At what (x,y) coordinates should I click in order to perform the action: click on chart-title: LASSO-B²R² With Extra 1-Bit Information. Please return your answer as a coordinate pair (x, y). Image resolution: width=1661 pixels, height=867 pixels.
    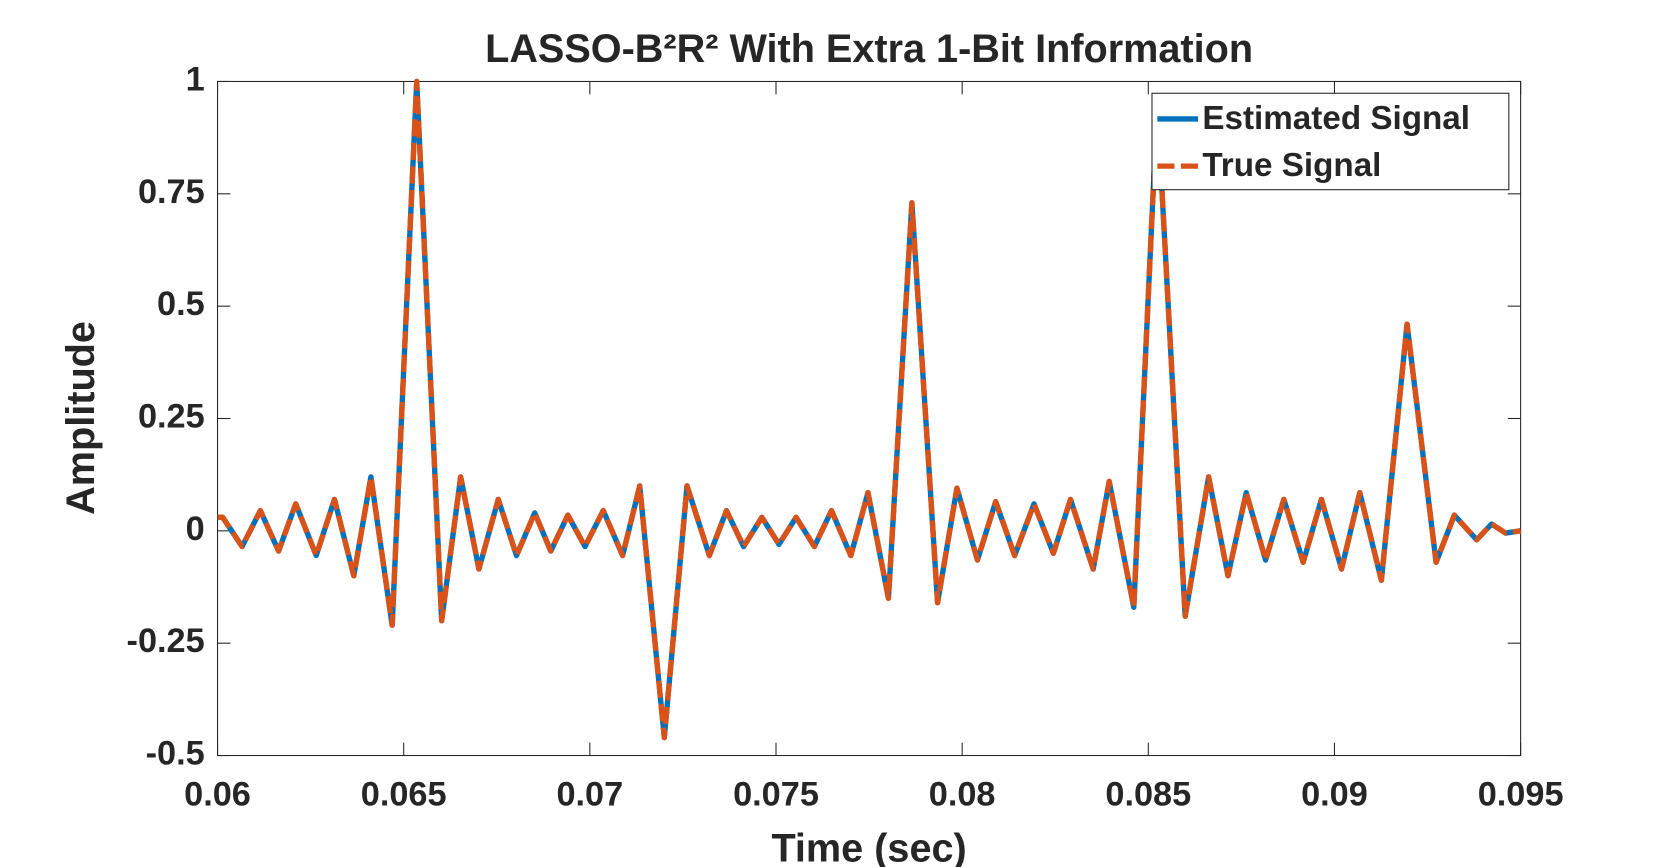
    Looking at the image, I should click on (869, 49).